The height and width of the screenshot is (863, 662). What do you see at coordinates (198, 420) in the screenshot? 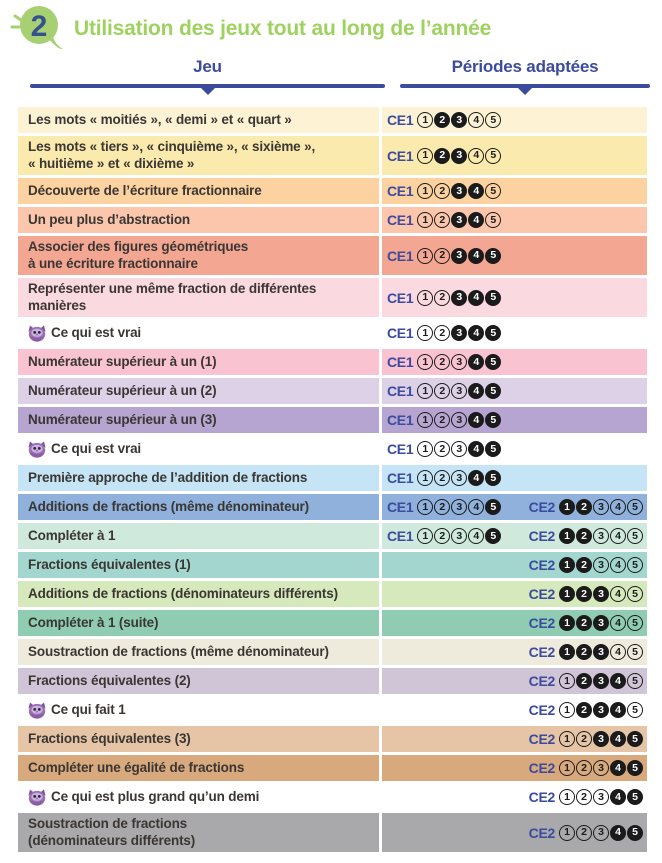
I see `game-cell: Numérateur supérieur à un (3)` at bounding box center [198, 420].